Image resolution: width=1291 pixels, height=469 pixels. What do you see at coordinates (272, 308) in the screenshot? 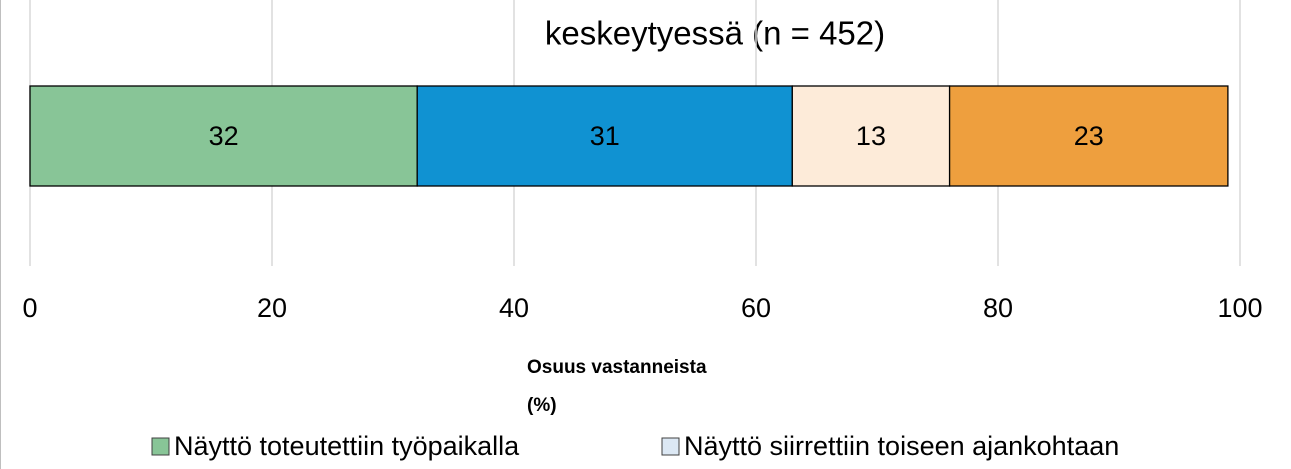
I see `x-tick-label: 20` at bounding box center [272, 308].